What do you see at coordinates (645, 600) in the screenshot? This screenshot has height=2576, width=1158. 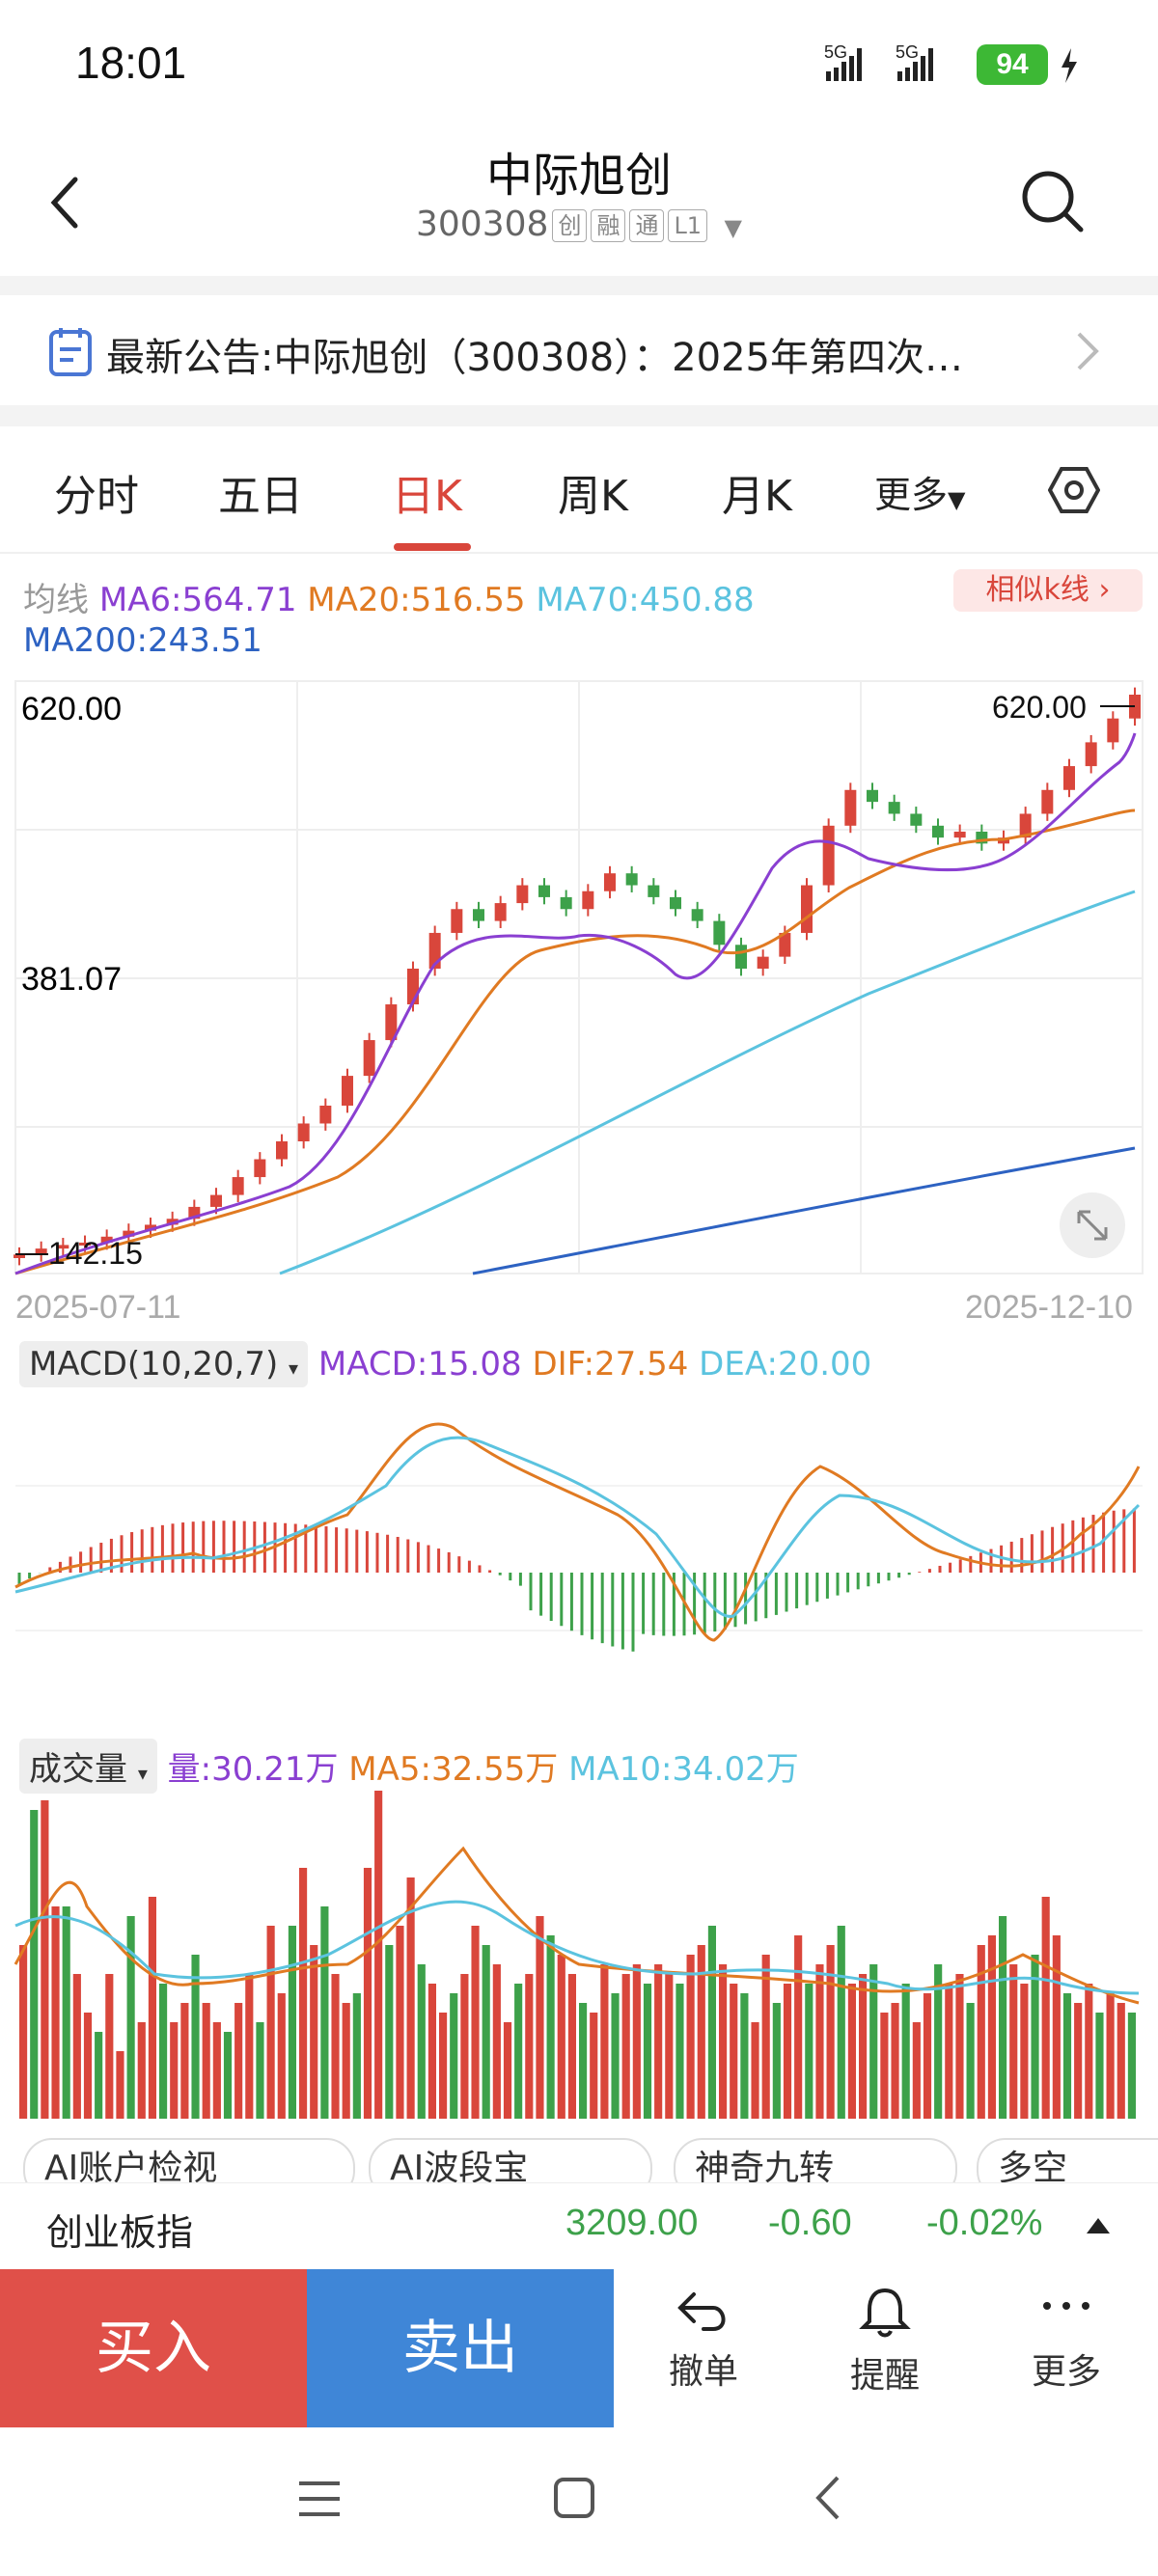 I see `ma70-value: MA70:450.88` at bounding box center [645, 600].